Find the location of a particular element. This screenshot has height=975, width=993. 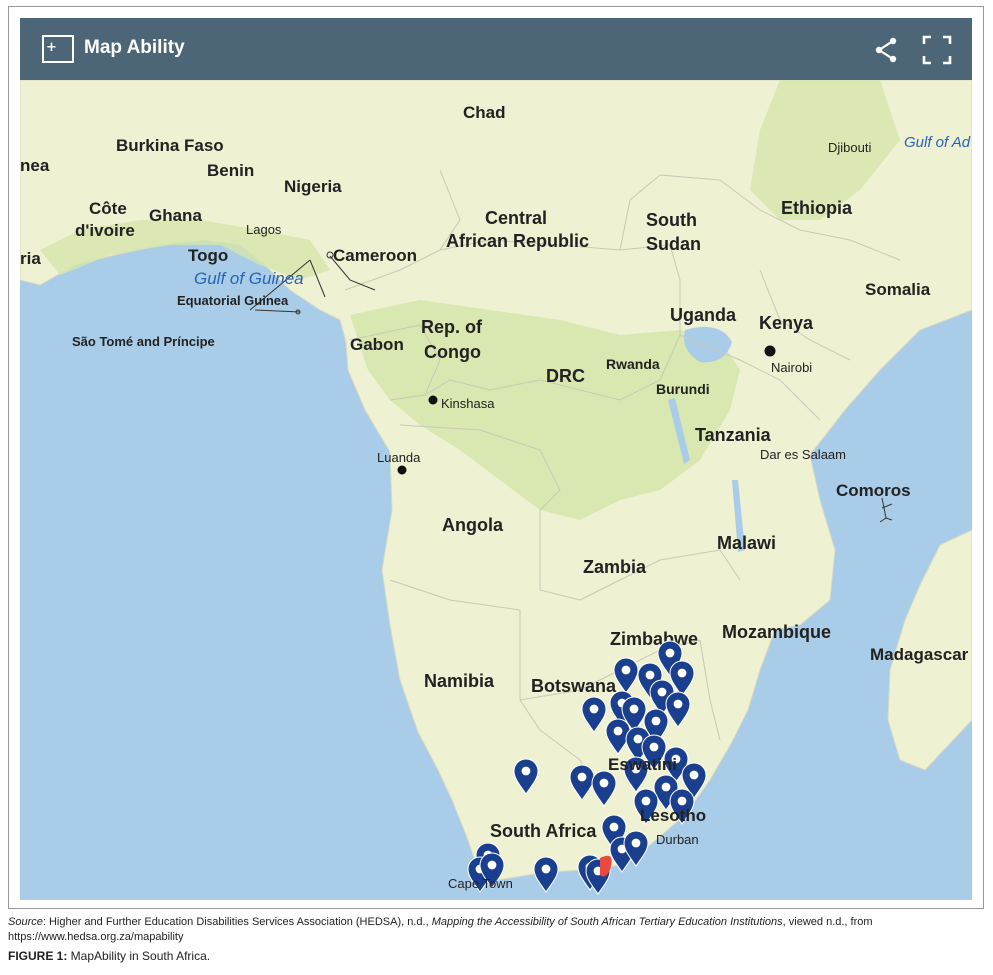

label-kinshasa: Kinshasa is located at coordinates (468, 403).